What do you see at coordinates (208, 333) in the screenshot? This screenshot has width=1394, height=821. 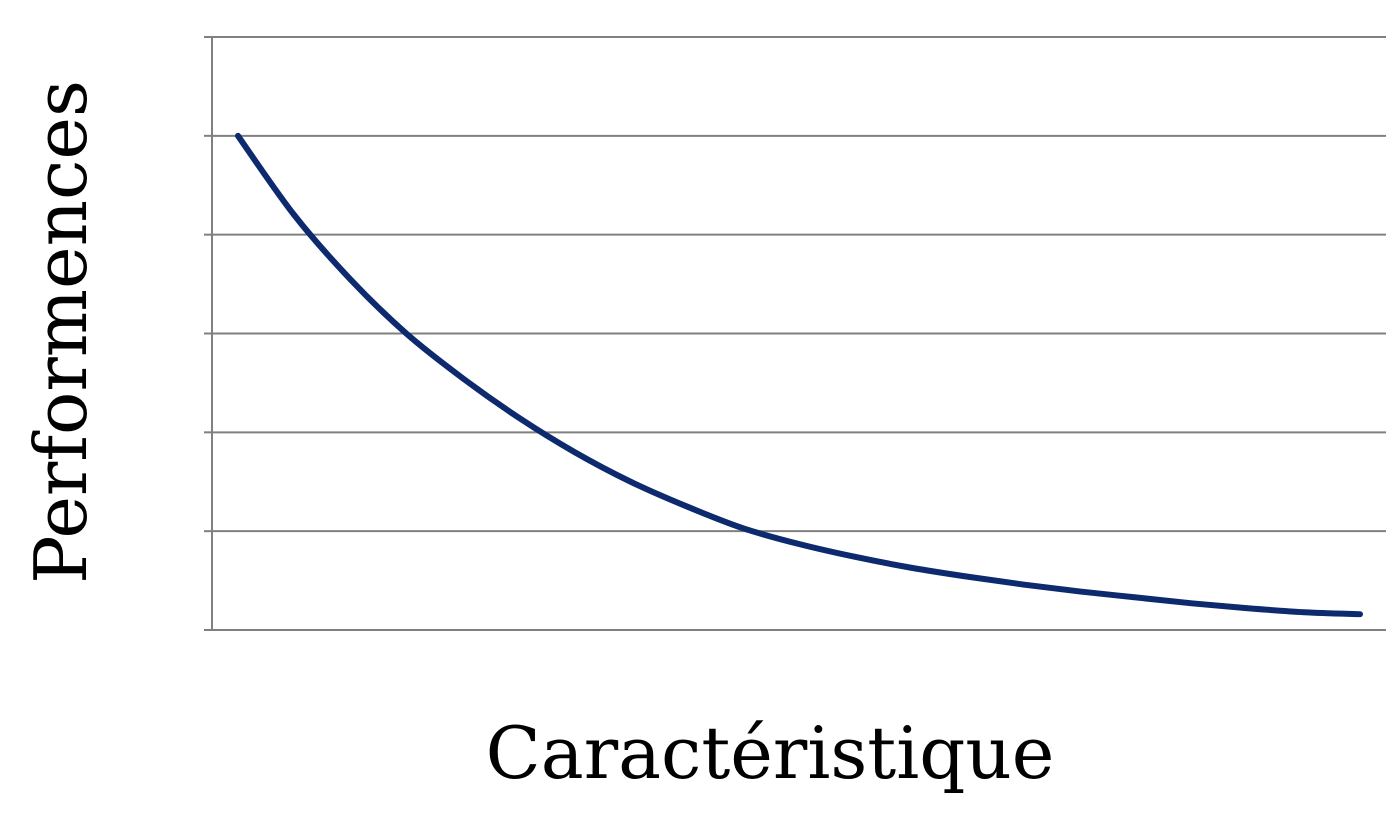 I see `axes` at bounding box center [208, 333].